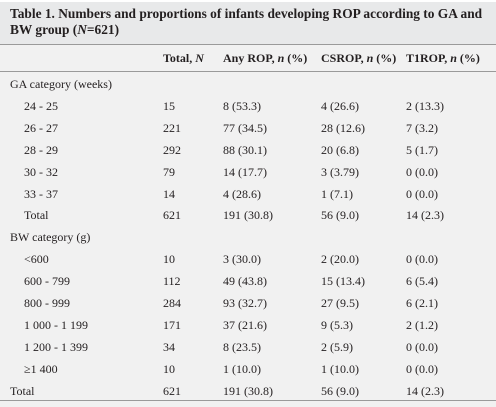 The width and height of the screenshot is (496, 407). I want to click on title-line-2-post: =621), so click(103, 29).